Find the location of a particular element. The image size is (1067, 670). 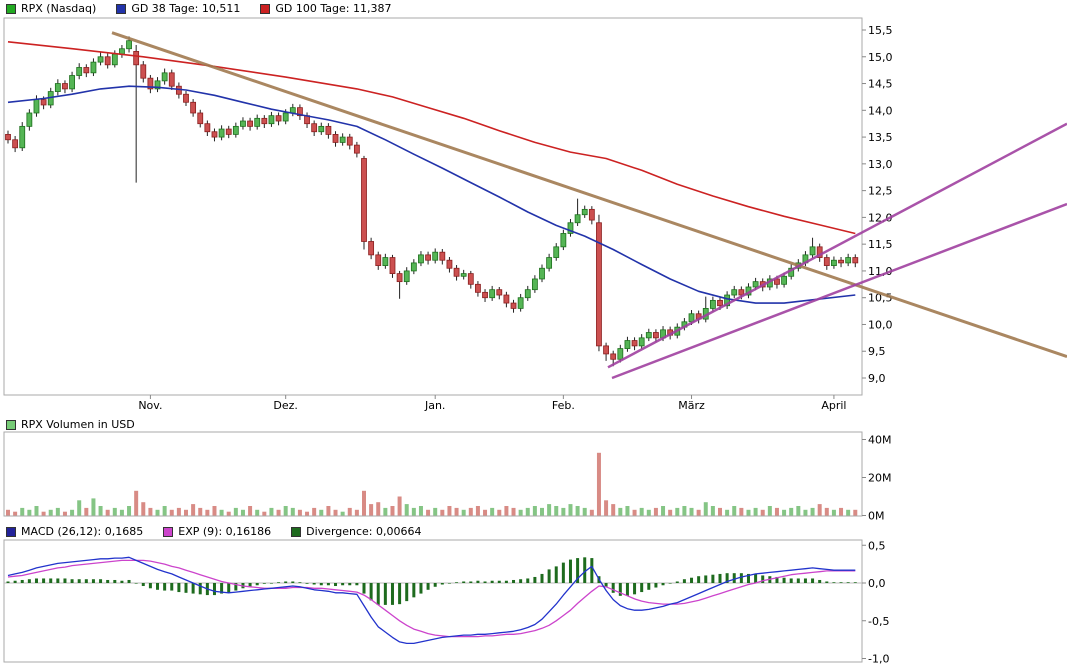

macd-panel-frame is located at coordinates (433, 601).